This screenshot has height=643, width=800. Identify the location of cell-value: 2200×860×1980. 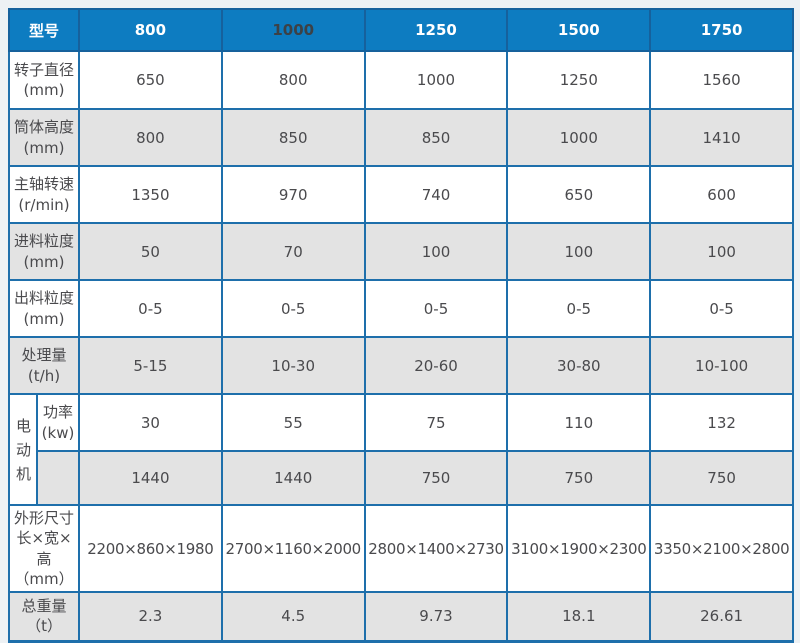
(150, 548).